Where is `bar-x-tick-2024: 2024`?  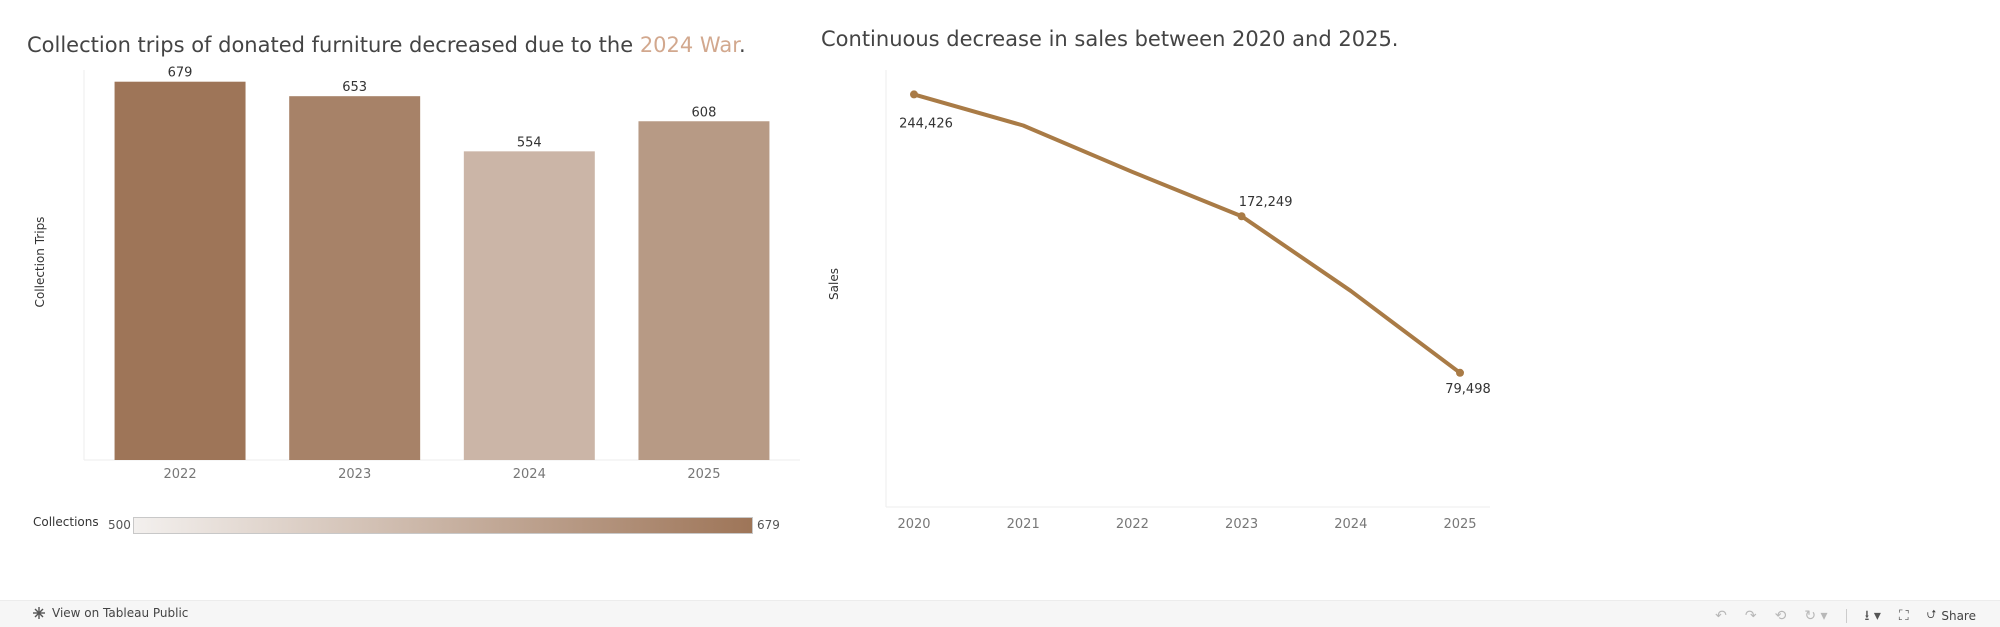
bar-x-tick-2024: 2024 is located at coordinates (529, 474).